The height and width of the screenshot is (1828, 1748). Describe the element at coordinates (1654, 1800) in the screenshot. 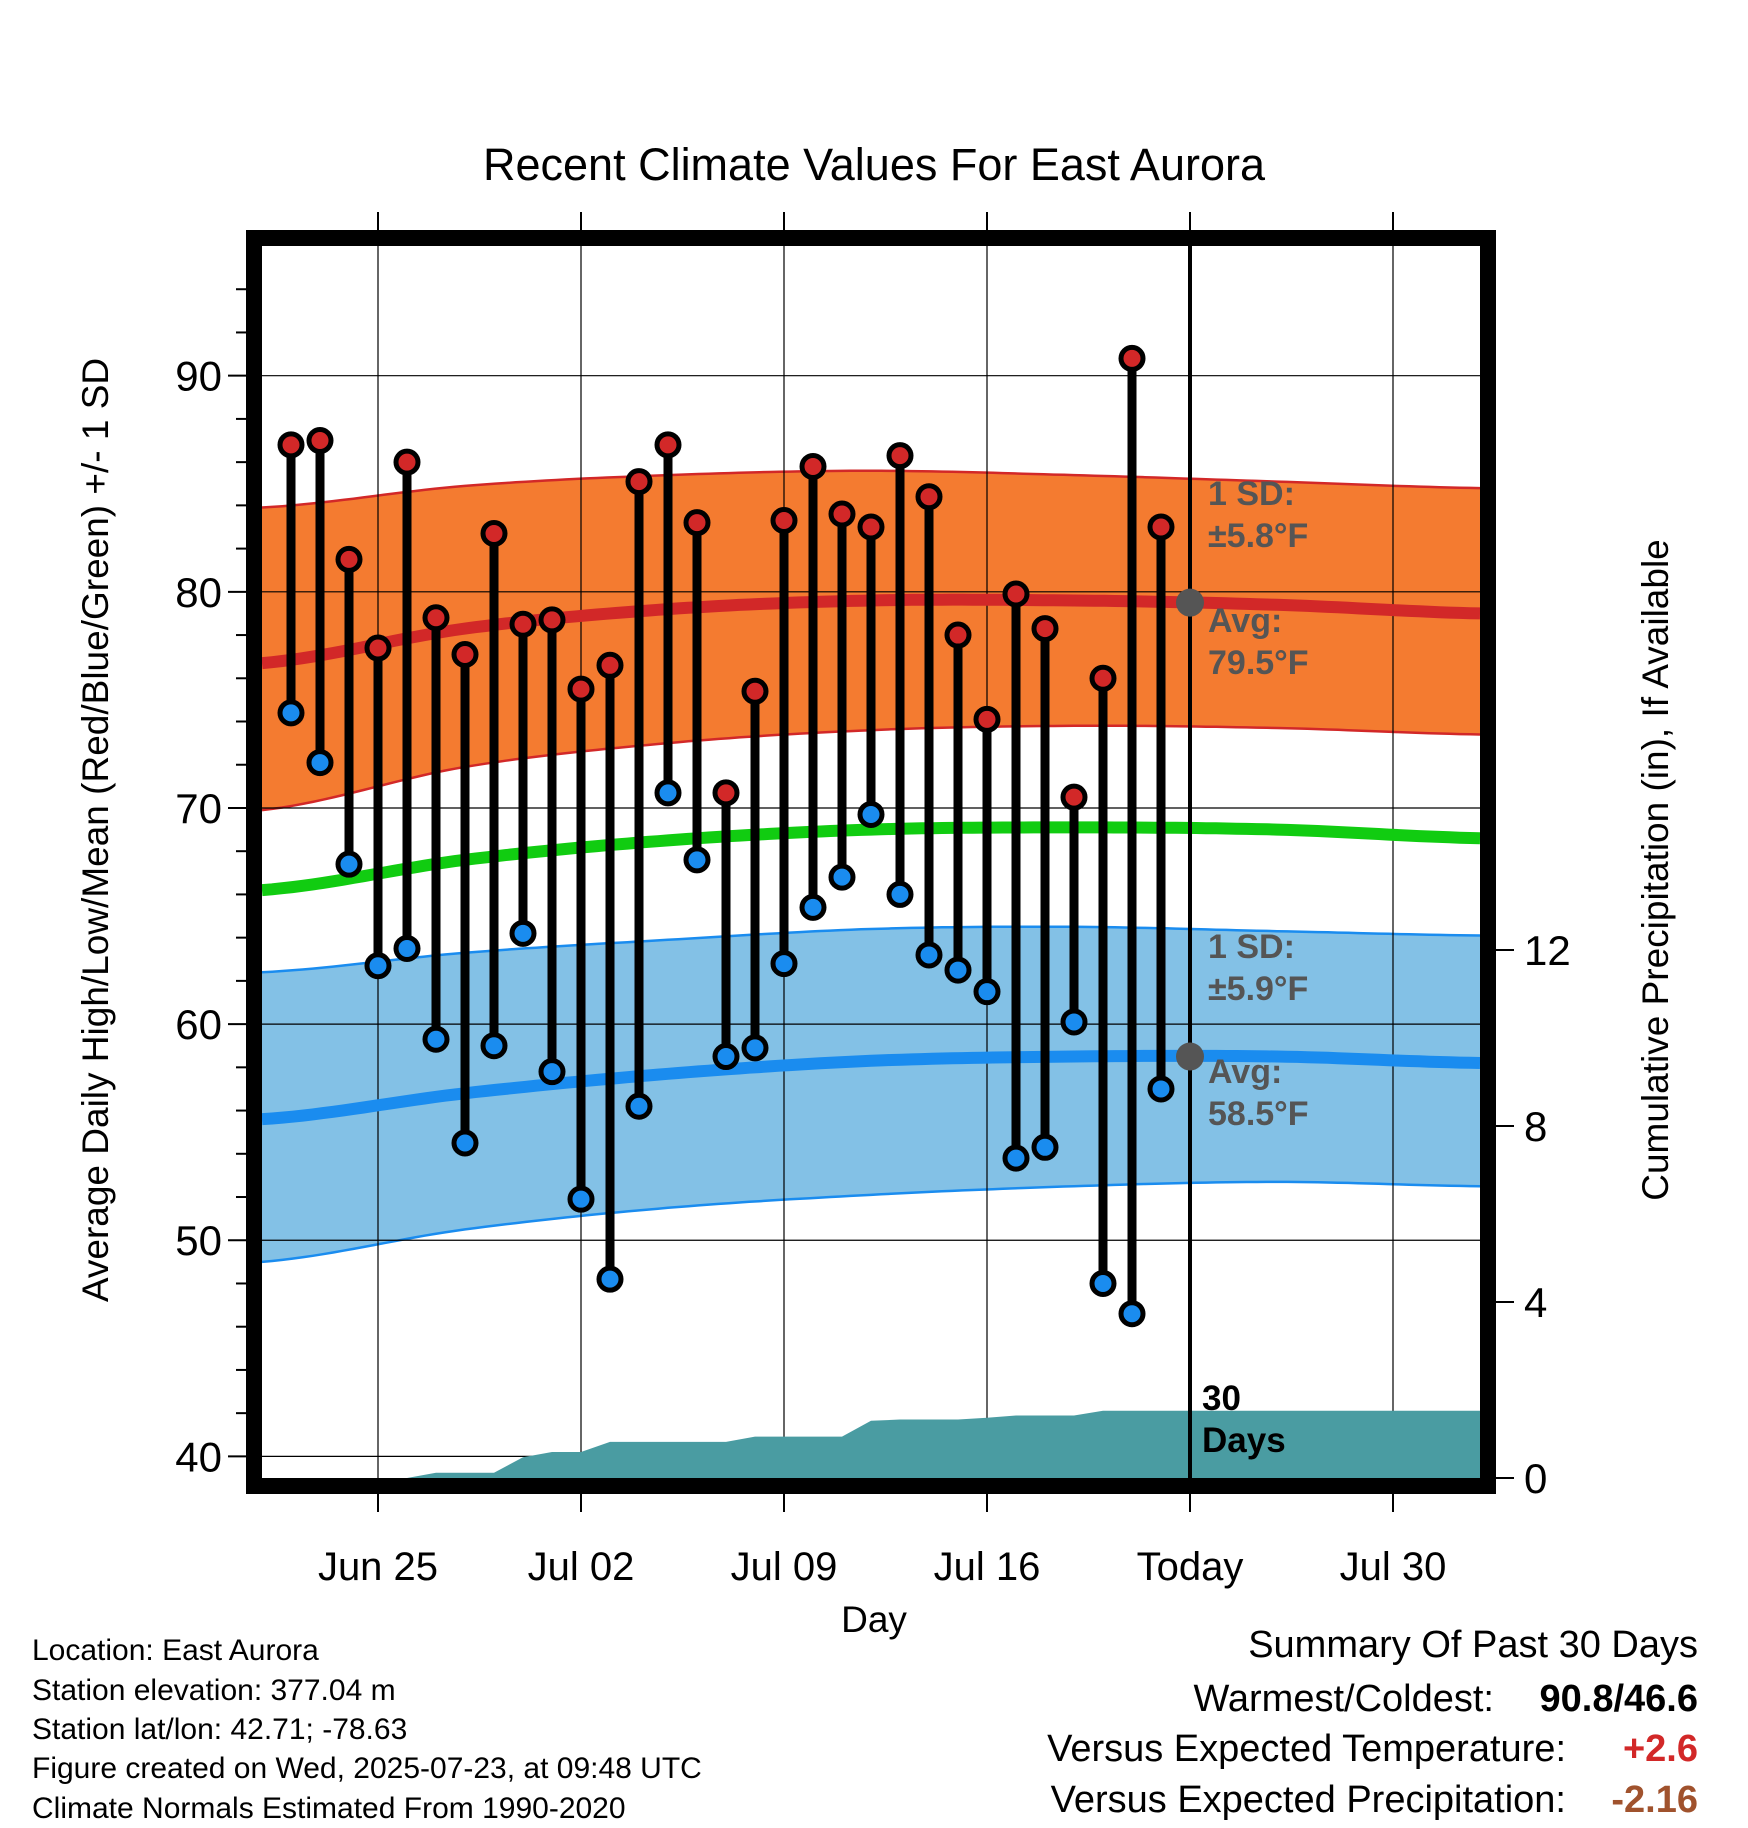

I see `summary-precip-value: -2.16` at that location.